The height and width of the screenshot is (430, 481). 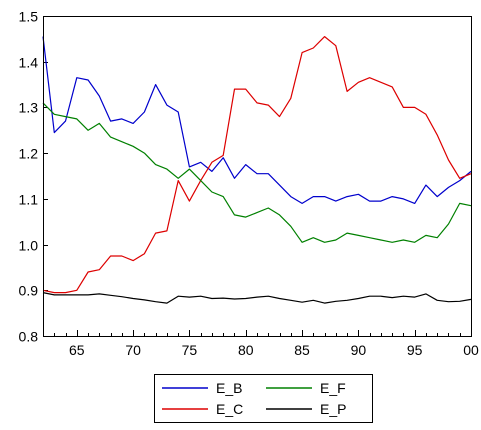 I want to click on x-tick-label: 70, so click(x=133, y=350).